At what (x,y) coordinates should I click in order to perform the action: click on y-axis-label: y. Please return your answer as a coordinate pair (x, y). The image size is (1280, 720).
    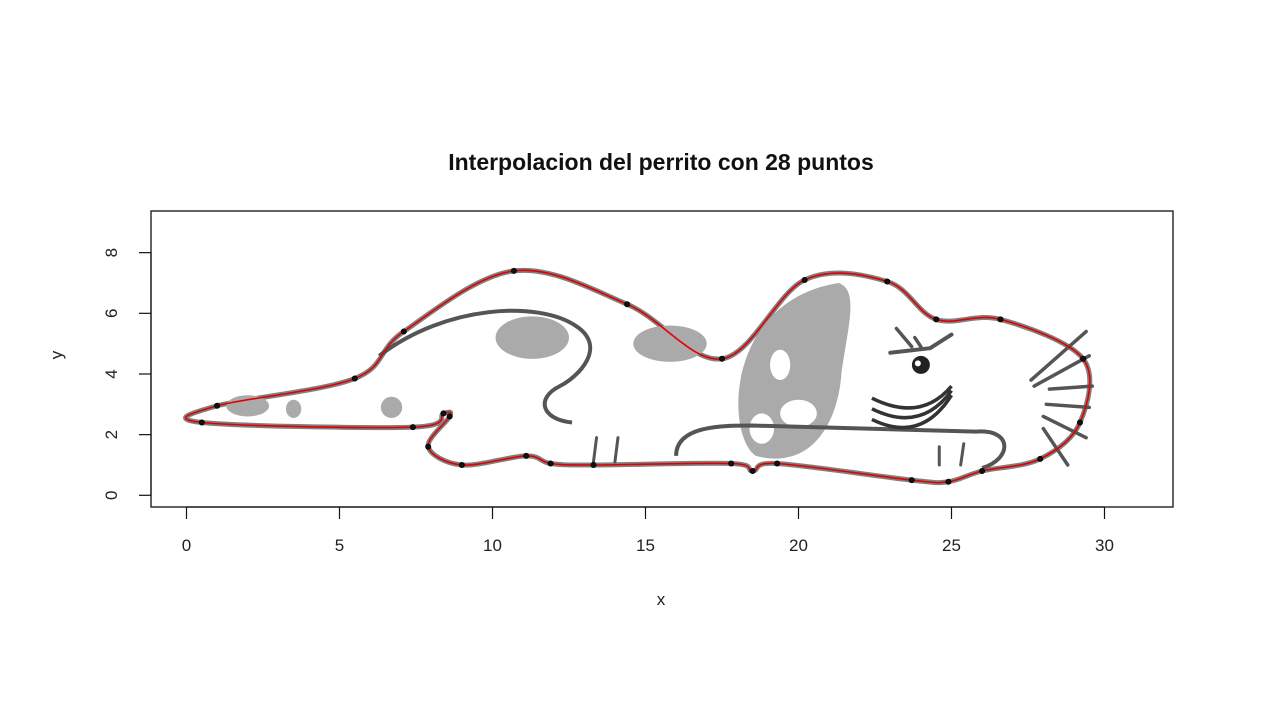
    Looking at the image, I should click on (56, 354).